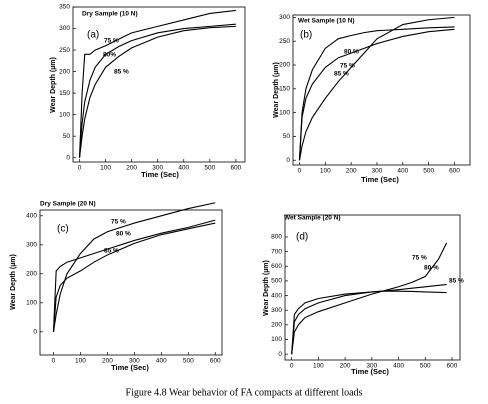  Describe the element at coordinates (93, 35) in the screenshot. I see `panel-label: (a)` at that location.